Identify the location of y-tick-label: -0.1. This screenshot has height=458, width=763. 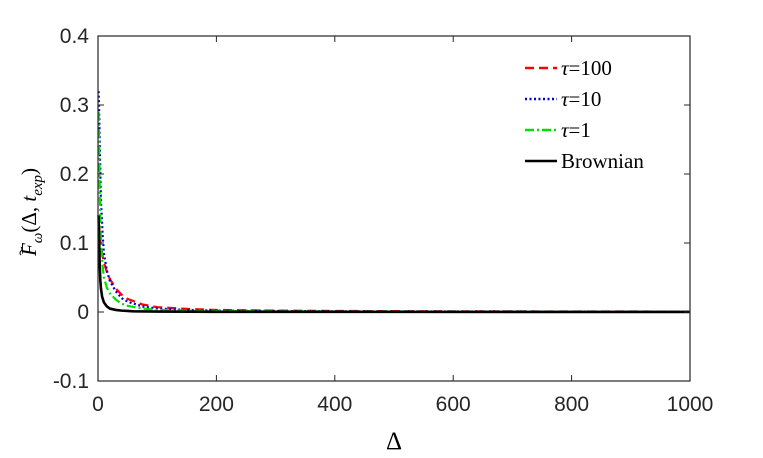
(71, 381).